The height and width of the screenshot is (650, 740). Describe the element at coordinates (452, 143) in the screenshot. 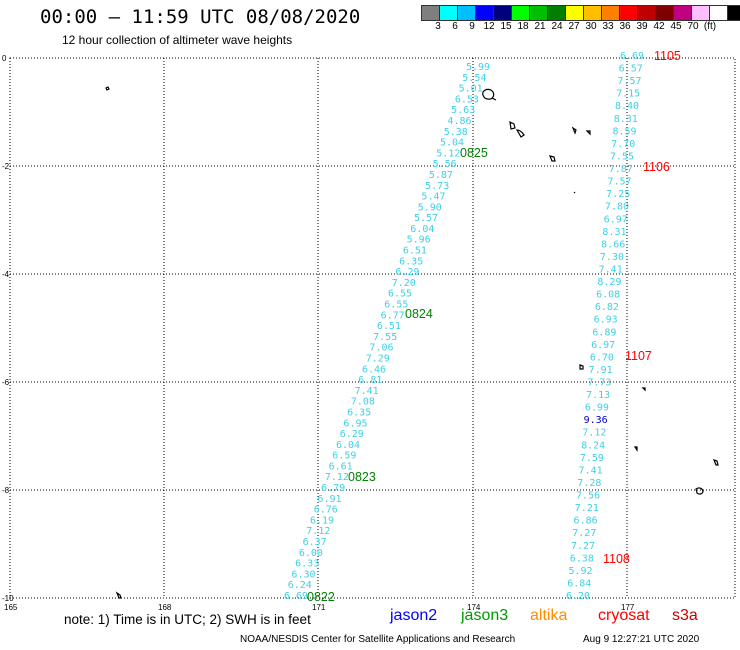

I see `swh-value: 5.04` at that location.